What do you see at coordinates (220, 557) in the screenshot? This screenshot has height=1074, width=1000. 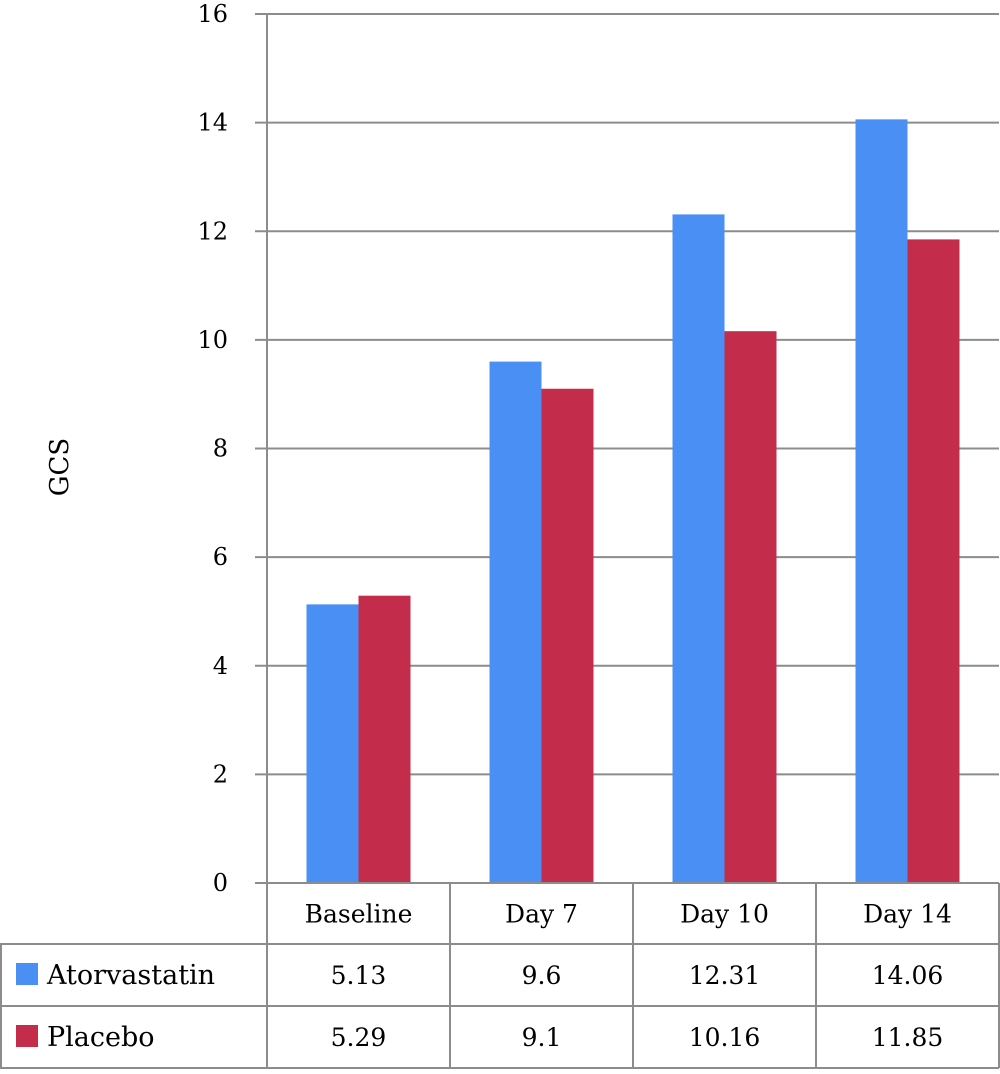 I see `y-tick-label: 6` at bounding box center [220, 557].